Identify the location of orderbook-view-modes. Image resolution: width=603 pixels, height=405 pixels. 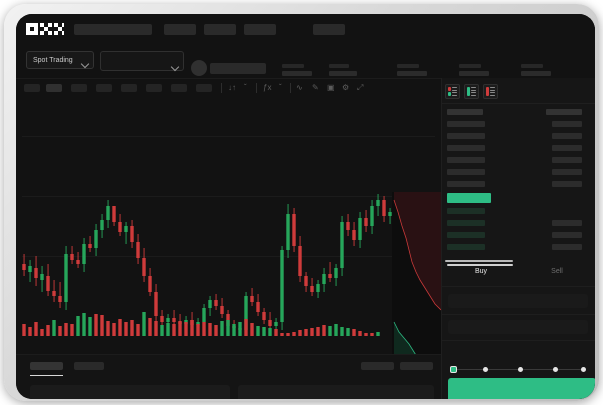
(471, 91).